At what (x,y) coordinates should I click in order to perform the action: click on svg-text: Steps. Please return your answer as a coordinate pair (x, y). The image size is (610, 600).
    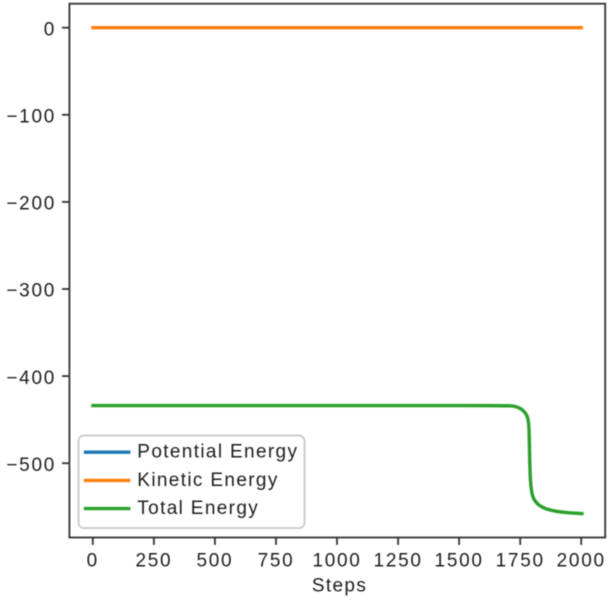
    Looking at the image, I should click on (339, 585).